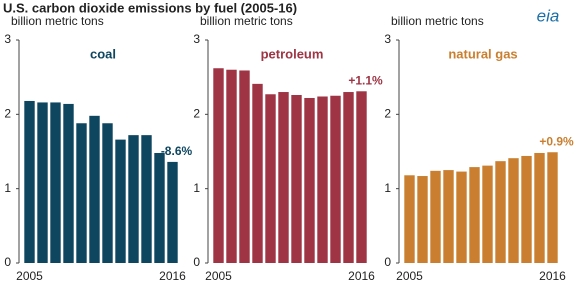 The width and height of the screenshot is (575, 287). What do you see at coordinates (556, 141) in the screenshot?
I see `annotation: +0.9%` at bounding box center [556, 141].